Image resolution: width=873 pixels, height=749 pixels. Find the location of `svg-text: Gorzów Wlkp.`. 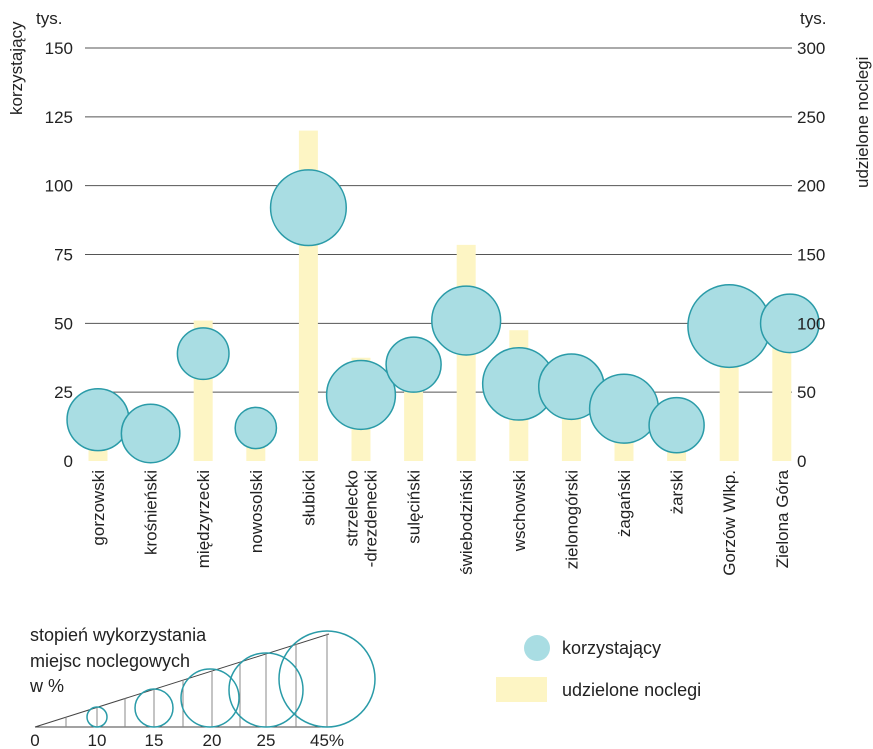

svg-text: Gorzów Wlkp. is located at coordinates (729, 523).